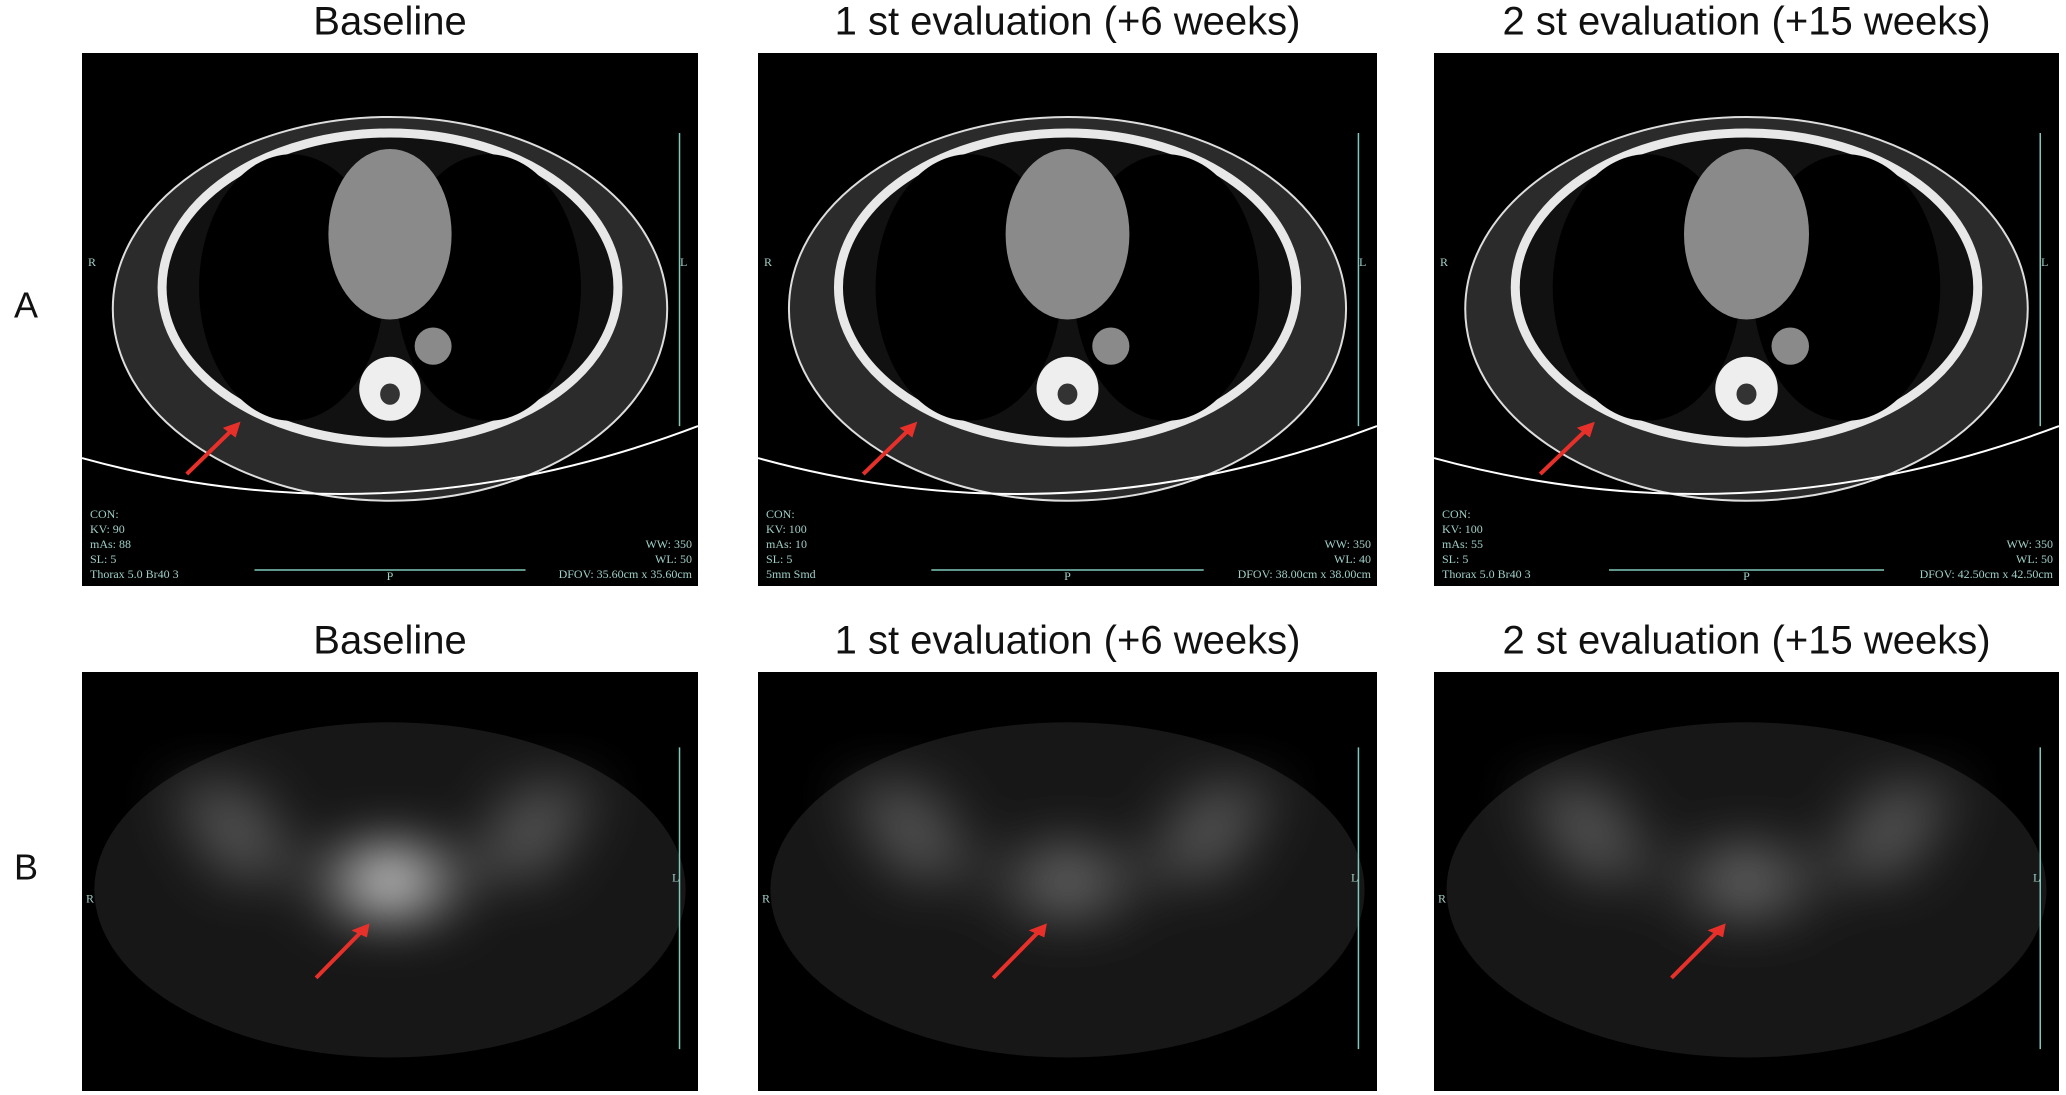 The width and height of the screenshot is (2066, 1095). I want to click on scan-info: DFOV: 42.50cm x 42.50cm, so click(1987, 574).